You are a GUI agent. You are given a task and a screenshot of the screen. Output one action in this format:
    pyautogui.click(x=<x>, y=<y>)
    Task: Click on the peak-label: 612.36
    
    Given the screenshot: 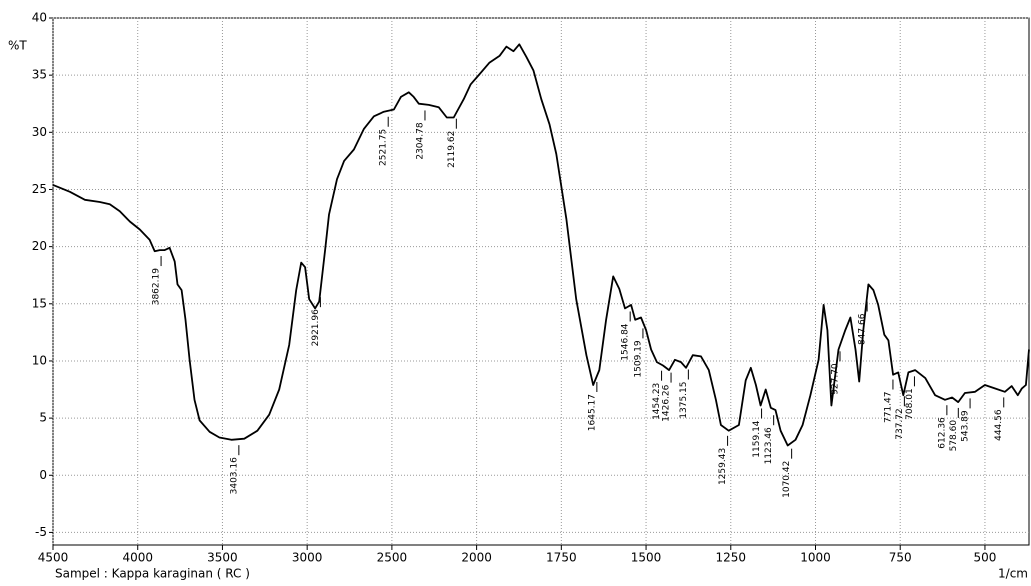 What is the action you would take?
    pyautogui.click(x=942, y=433)
    